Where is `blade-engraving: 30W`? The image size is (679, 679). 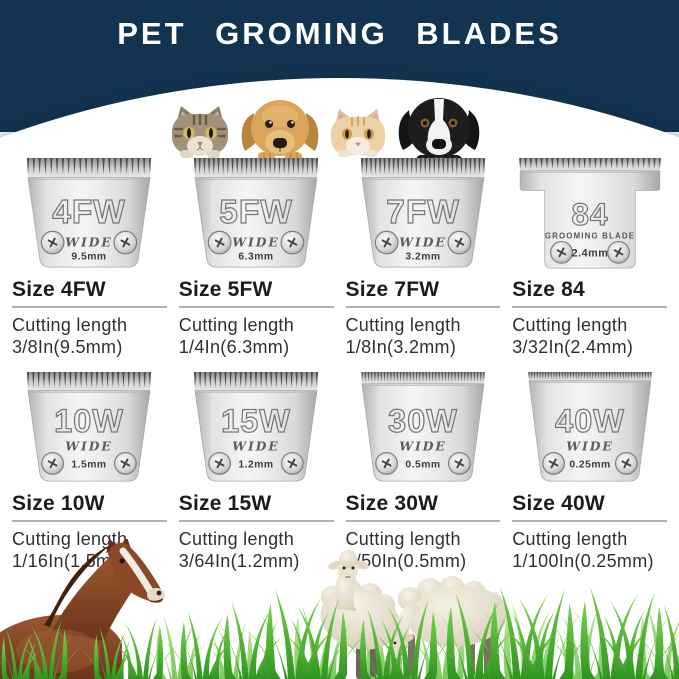
blade-engraving: 30W is located at coordinates (423, 421).